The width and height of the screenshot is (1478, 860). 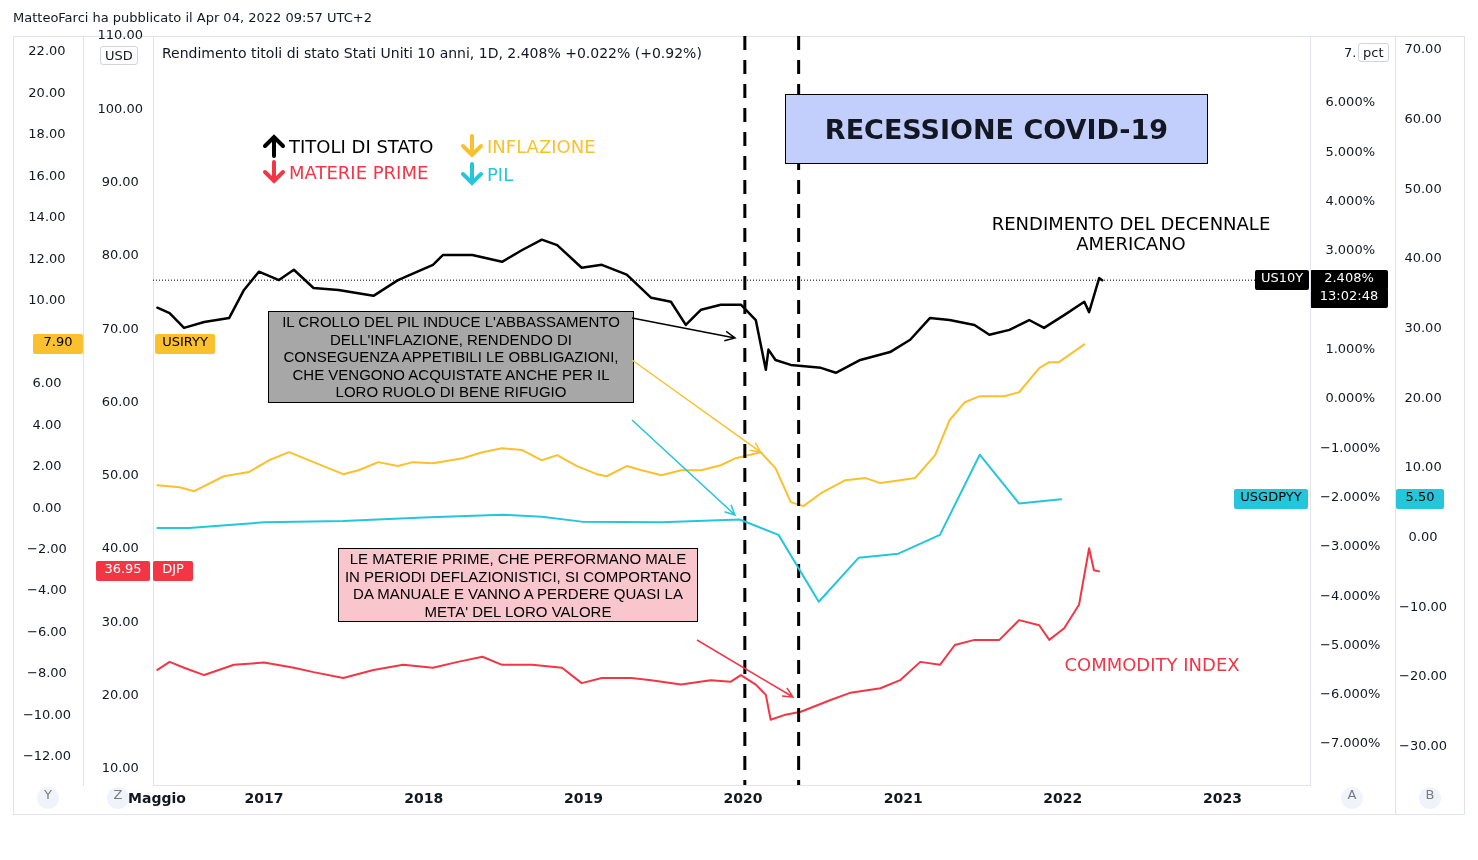 I want to click on y-tick-label: −6.00, so click(x=47, y=631).